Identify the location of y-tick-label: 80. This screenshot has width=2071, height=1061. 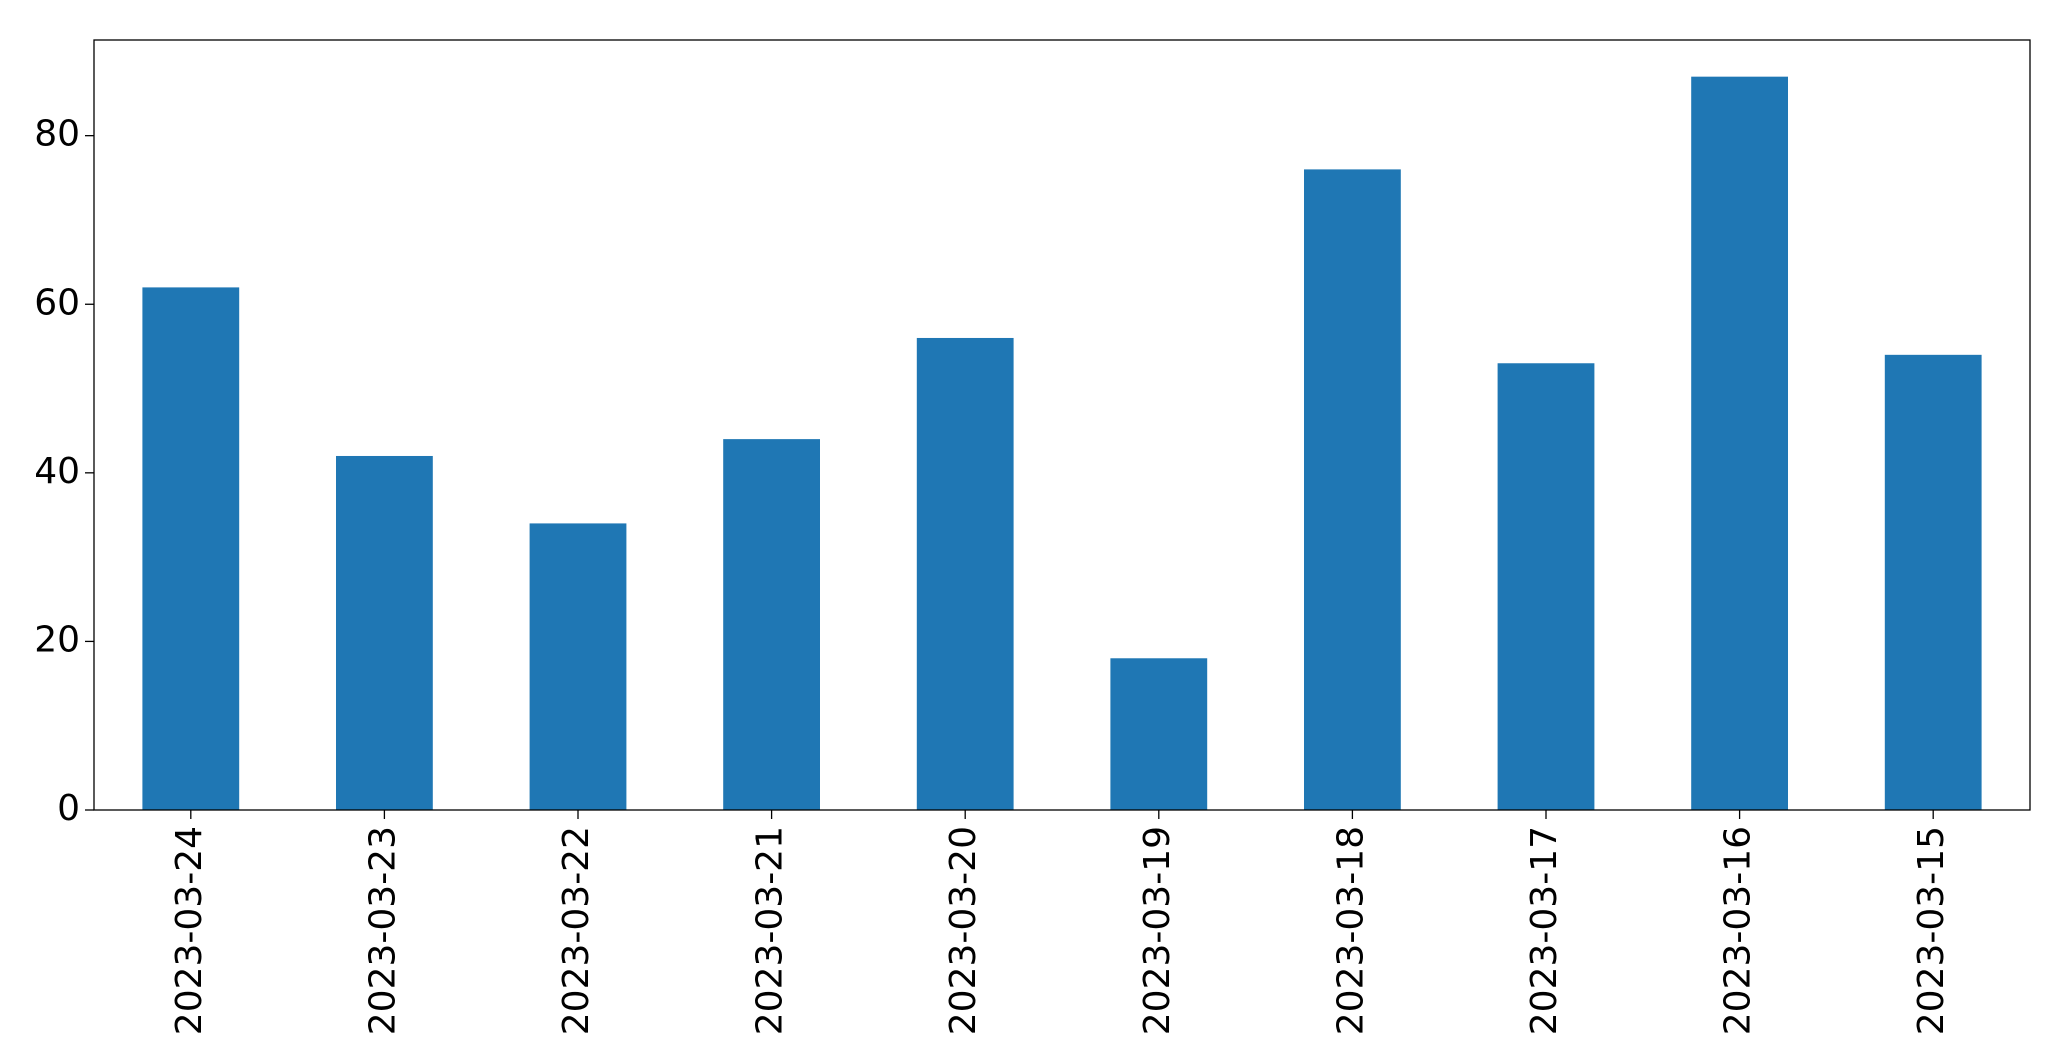
(57, 134).